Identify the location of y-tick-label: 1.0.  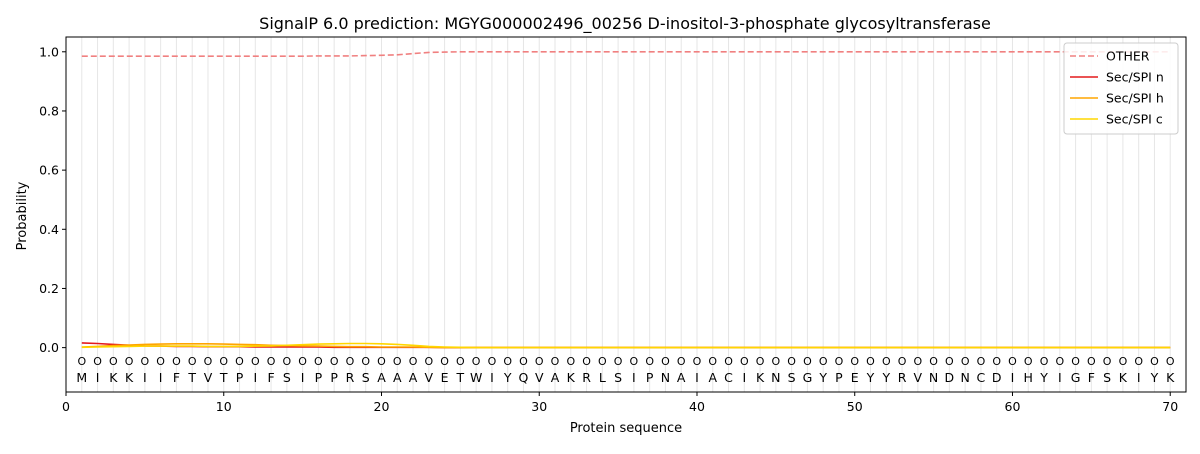
(49, 51).